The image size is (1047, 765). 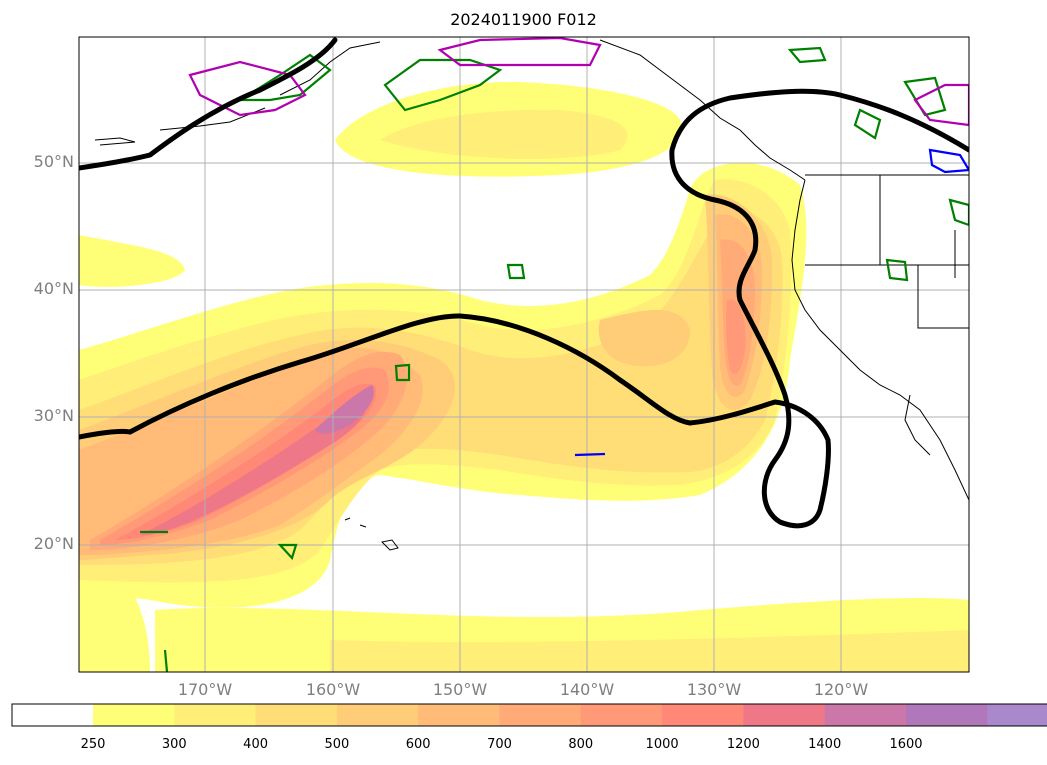 I want to click on colorbar-tick-label: 700, so click(x=499, y=744).